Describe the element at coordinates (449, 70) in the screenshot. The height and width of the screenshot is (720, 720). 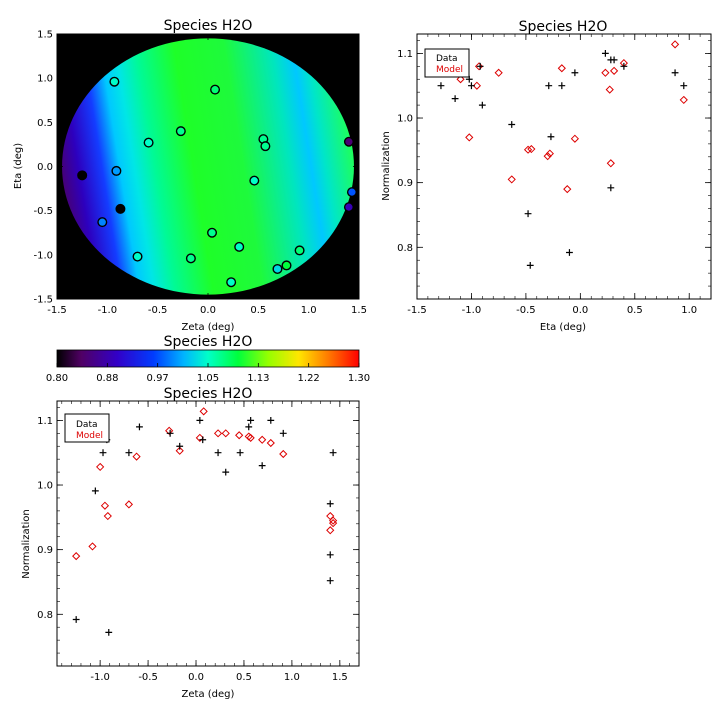
I see `eta-legend-model: Model` at that location.